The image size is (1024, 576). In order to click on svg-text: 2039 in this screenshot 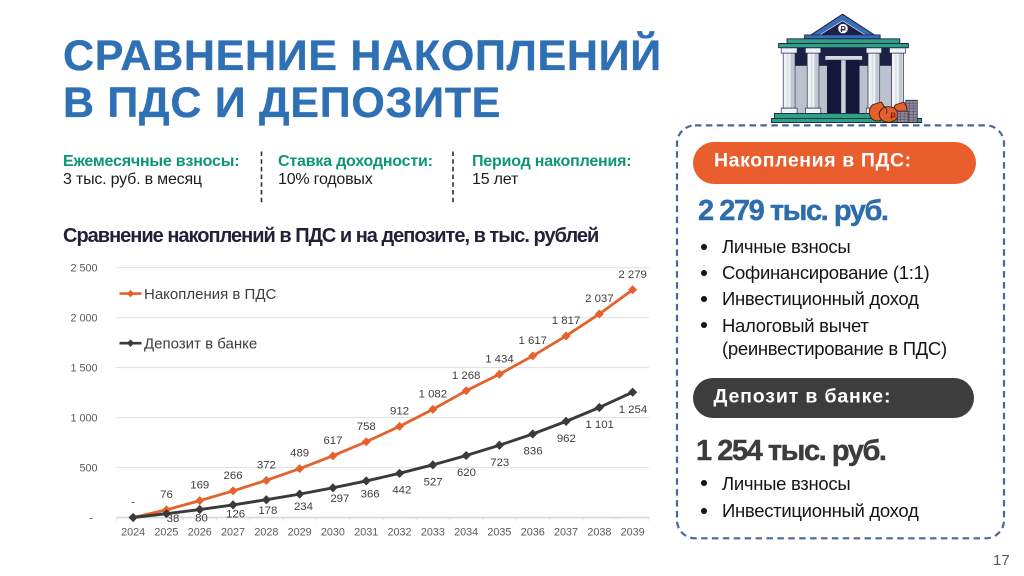, I will do `click(633, 533)`.